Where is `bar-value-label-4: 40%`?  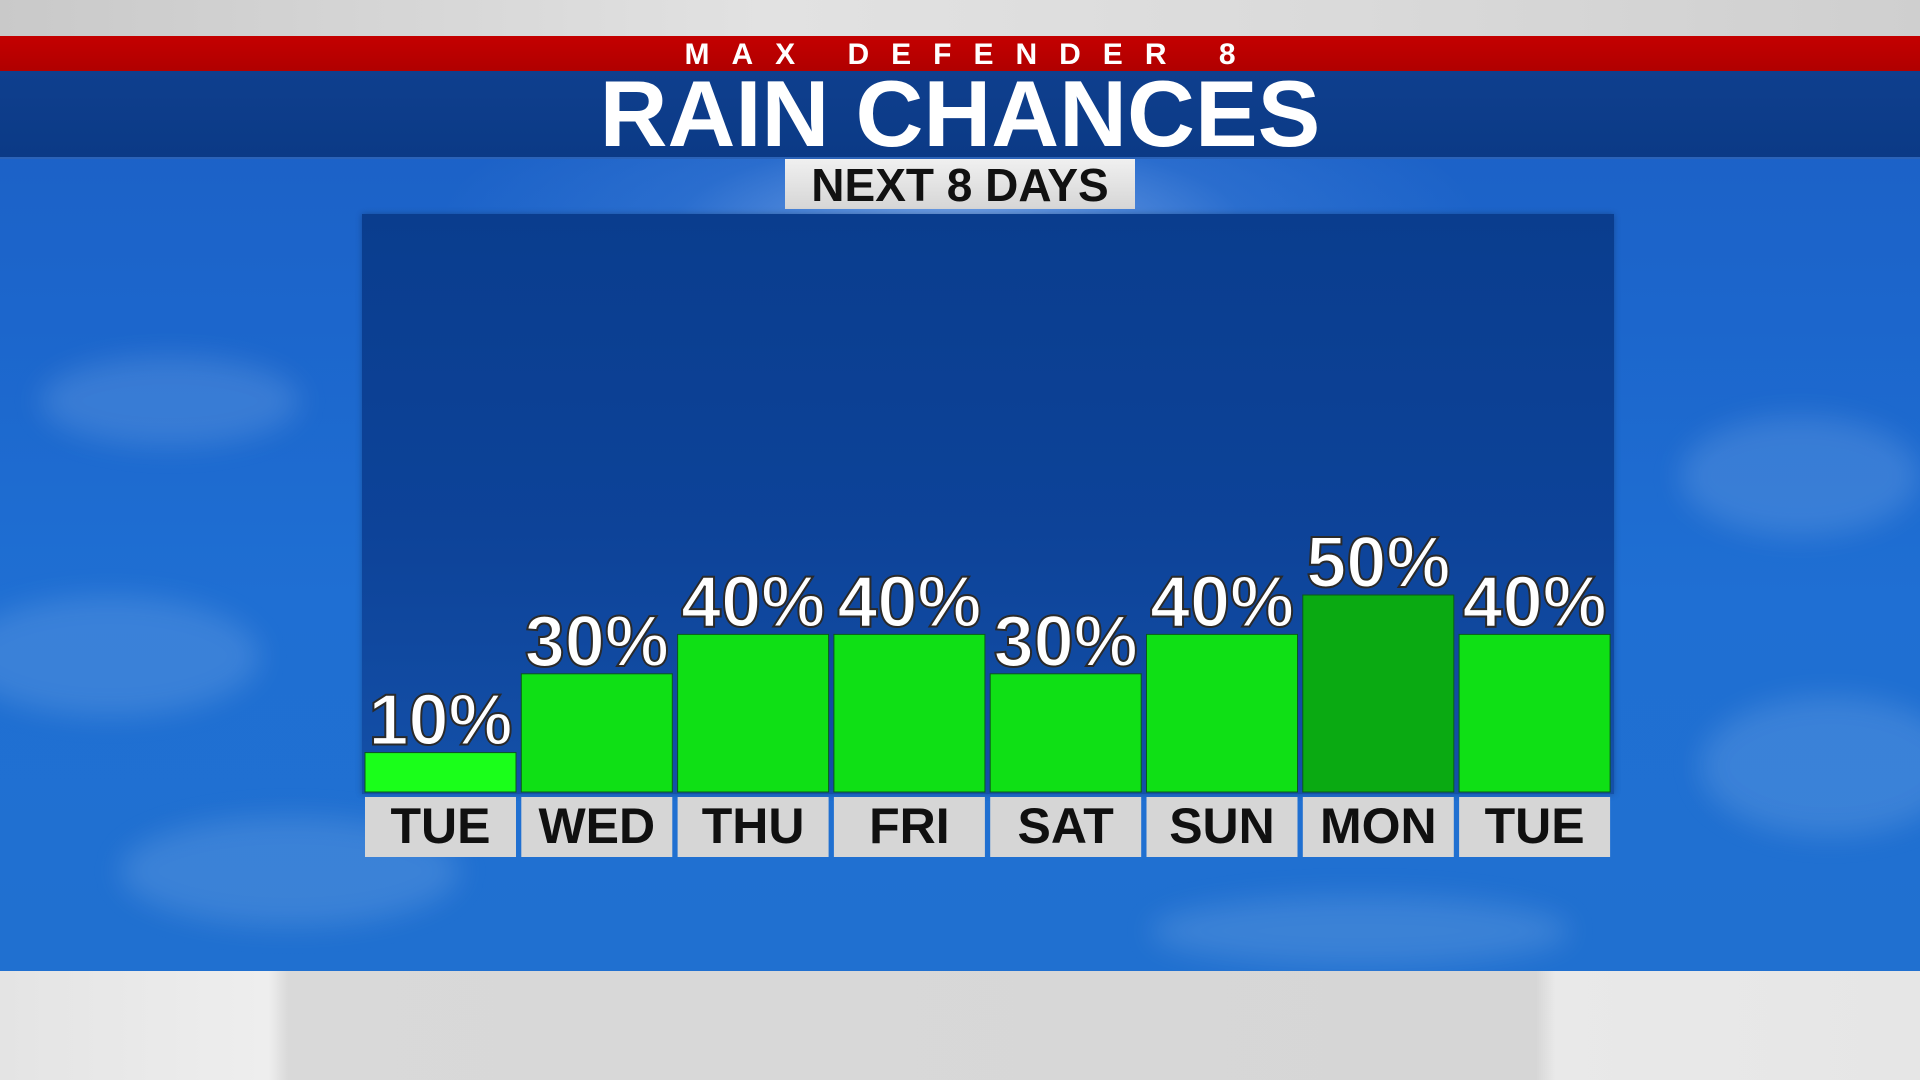
bar-value-label-4: 40% is located at coordinates (909, 602).